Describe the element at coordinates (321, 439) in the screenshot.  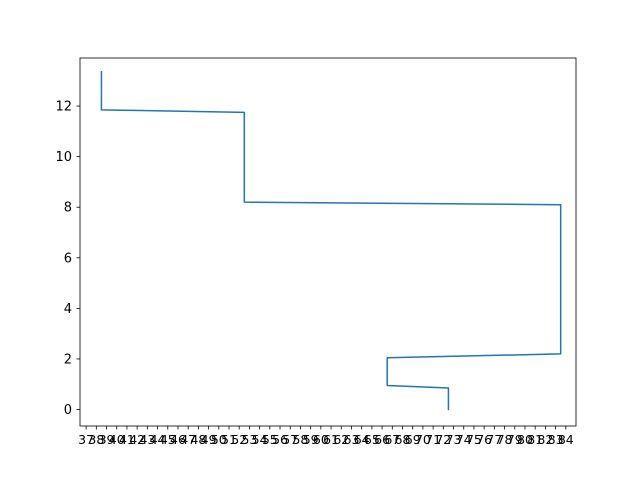
I see `x-tick-label: 60` at that location.